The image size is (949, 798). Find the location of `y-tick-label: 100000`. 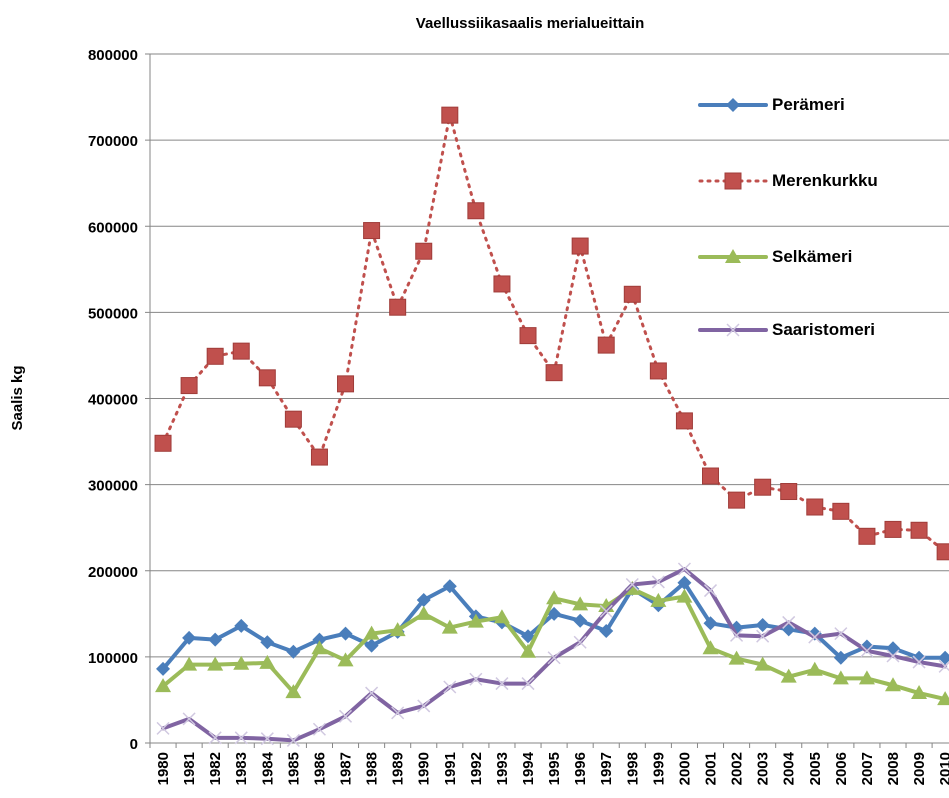

y-tick-label: 100000 is located at coordinates (113, 658).